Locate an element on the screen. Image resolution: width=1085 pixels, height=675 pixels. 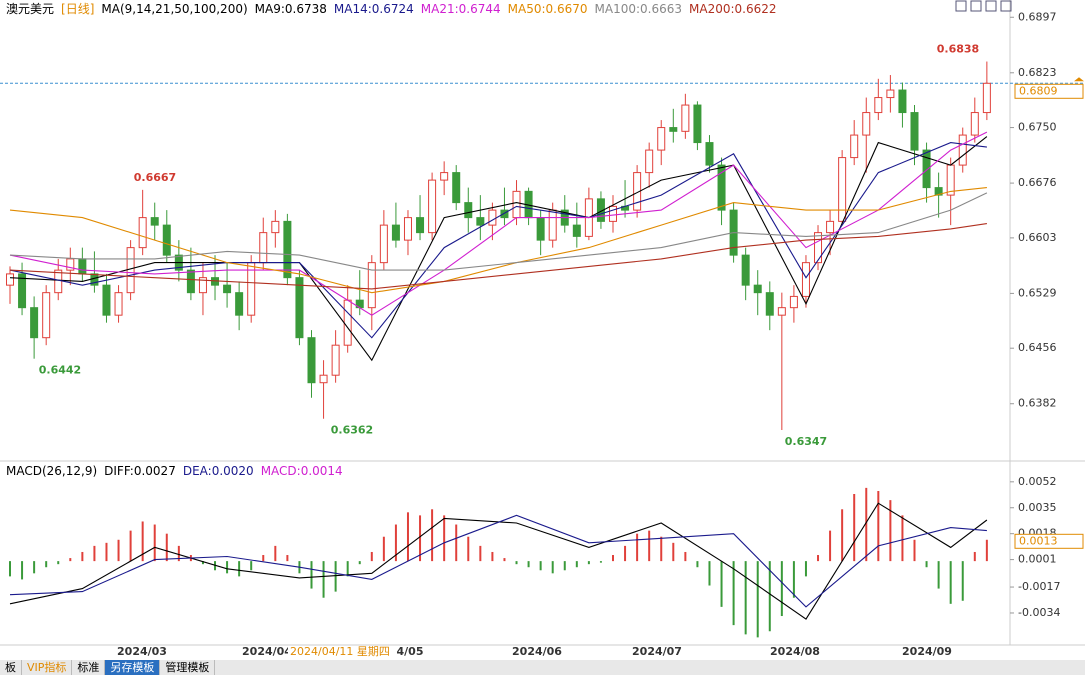
high-low-label: 0.6838 is located at coordinates (958, 49).